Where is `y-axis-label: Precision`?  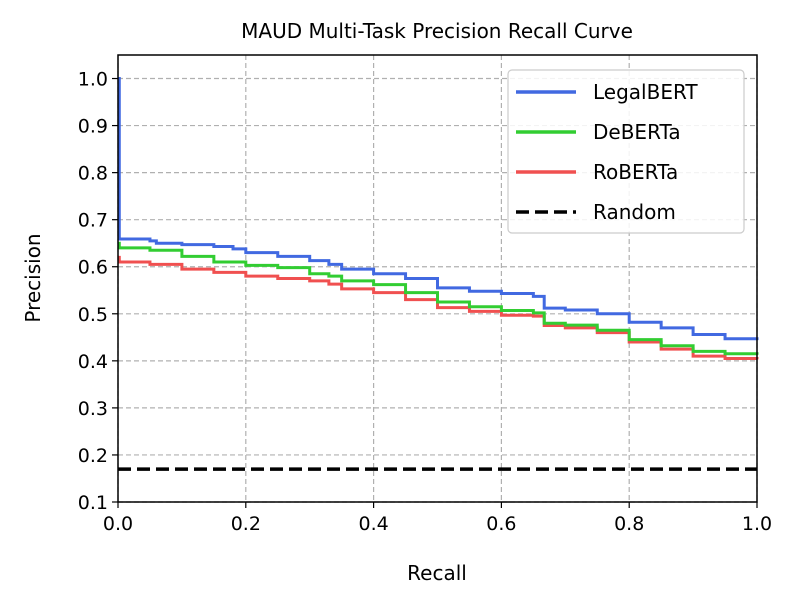
y-axis-label: Precision is located at coordinates (33, 277).